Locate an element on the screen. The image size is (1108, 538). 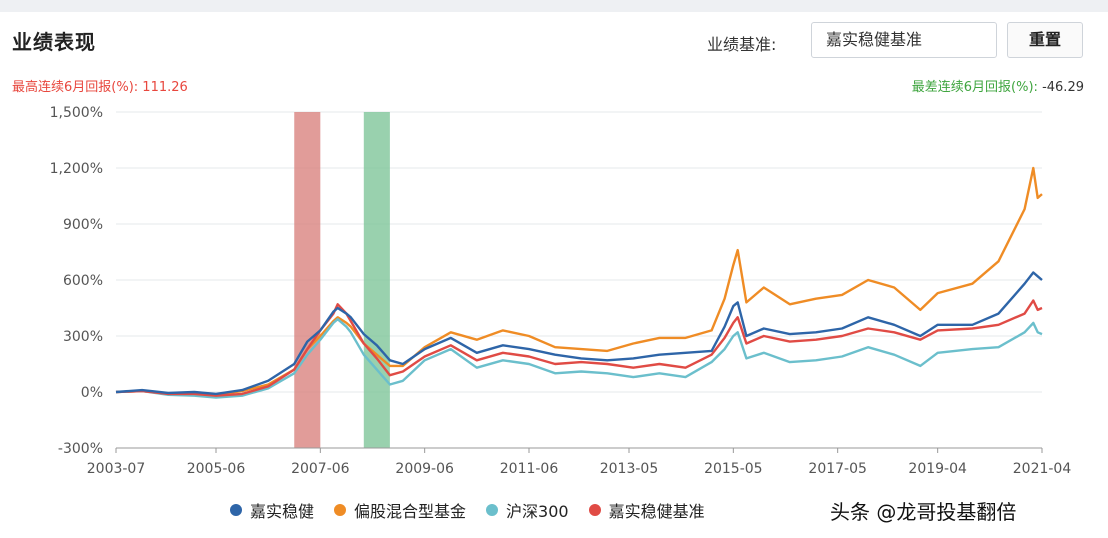
y-tick-label: 1,500% is located at coordinates (76, 113).